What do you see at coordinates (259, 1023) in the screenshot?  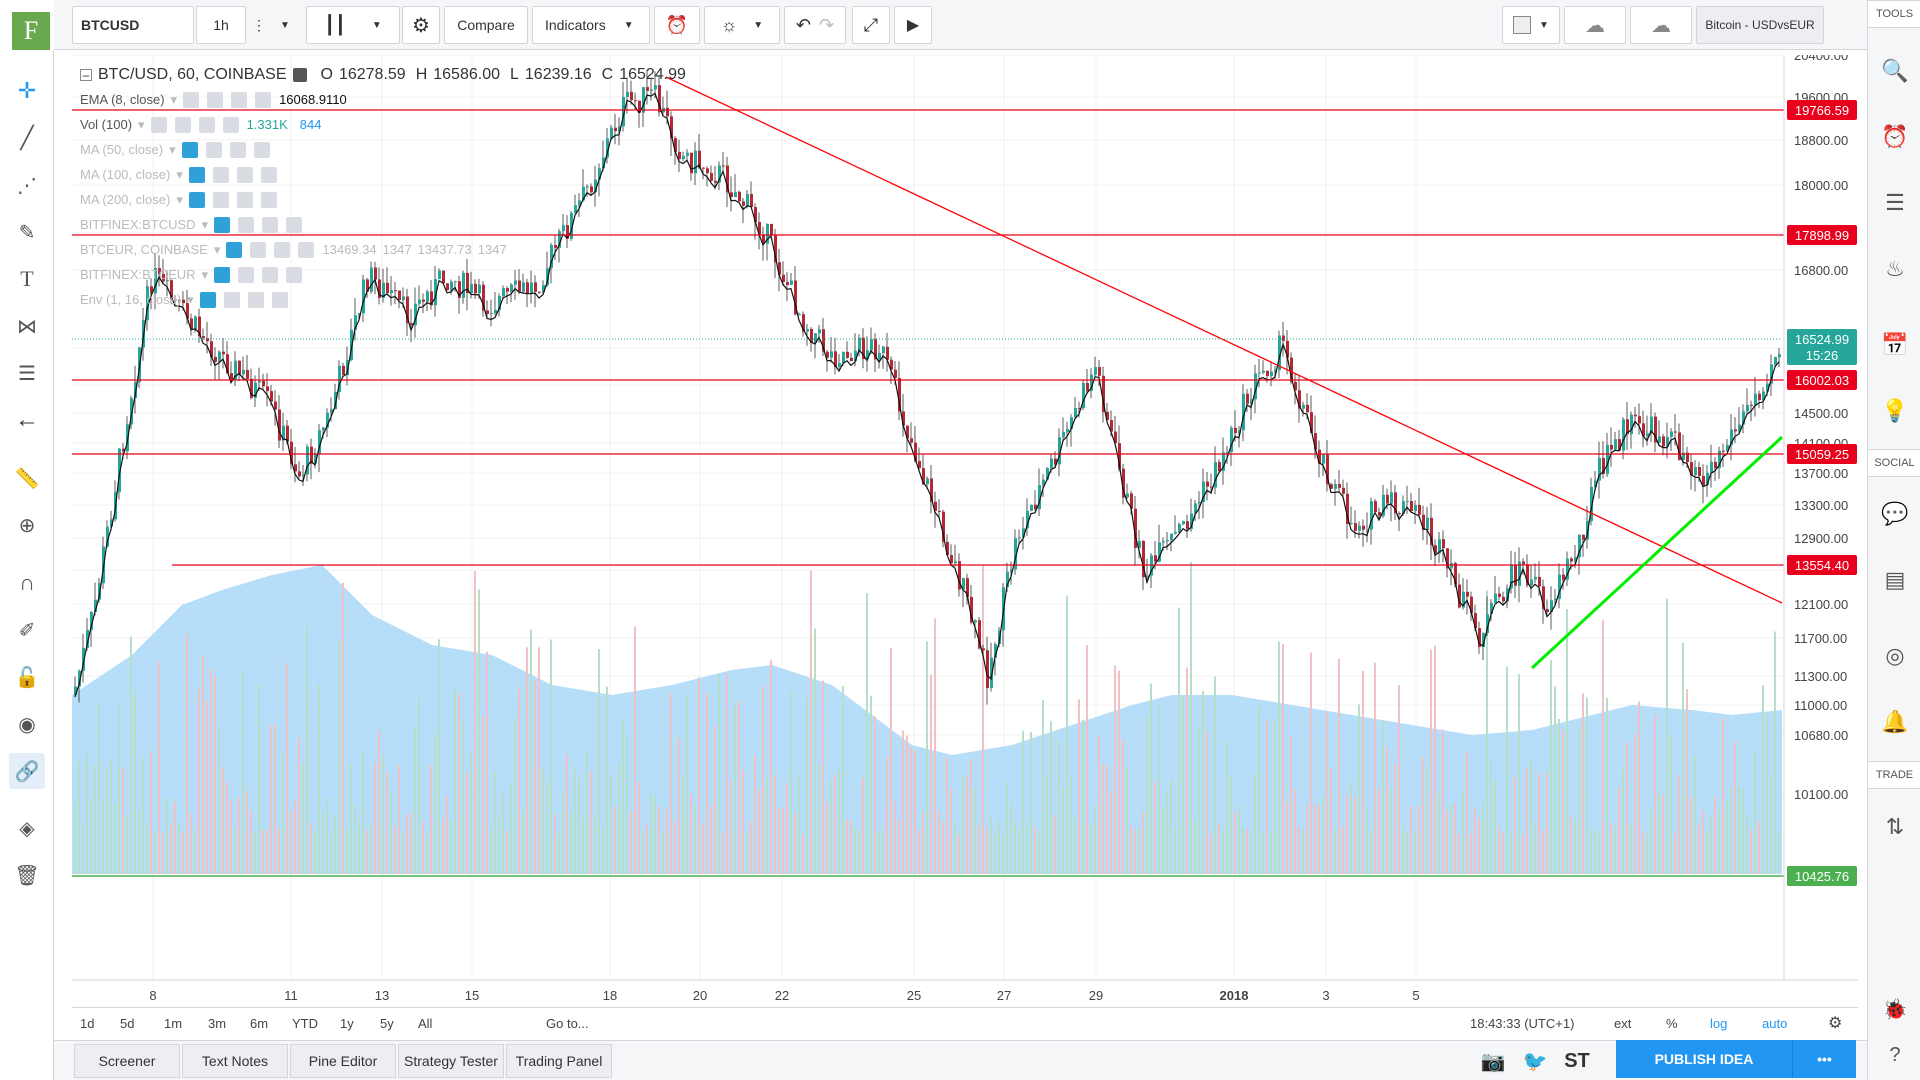 I see `range-6m: 6m` at bounding box center [259, 1023].